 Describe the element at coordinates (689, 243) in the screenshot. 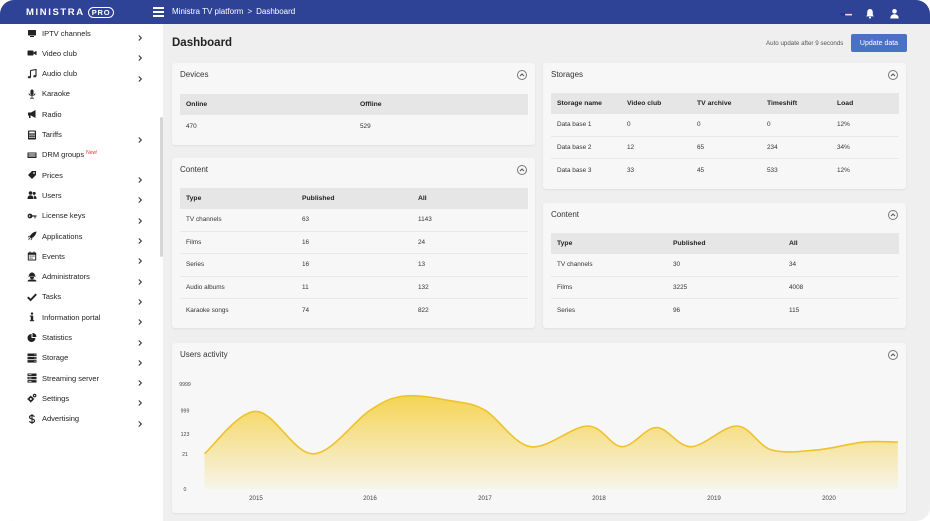

I see `column-header: Published` at that location.